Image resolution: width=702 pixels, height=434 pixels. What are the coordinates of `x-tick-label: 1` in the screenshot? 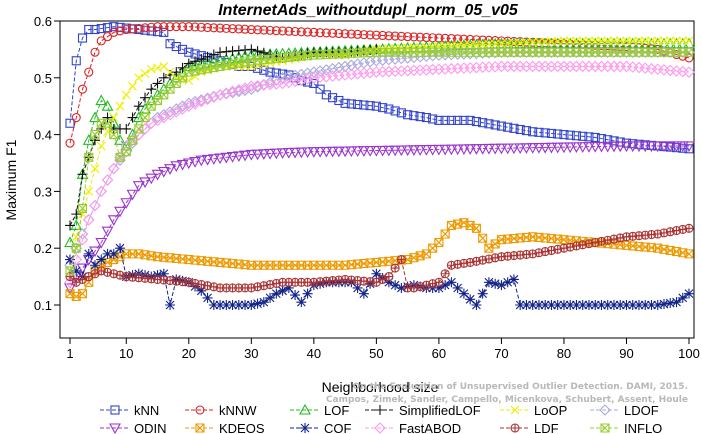 It's located at (69, 353).